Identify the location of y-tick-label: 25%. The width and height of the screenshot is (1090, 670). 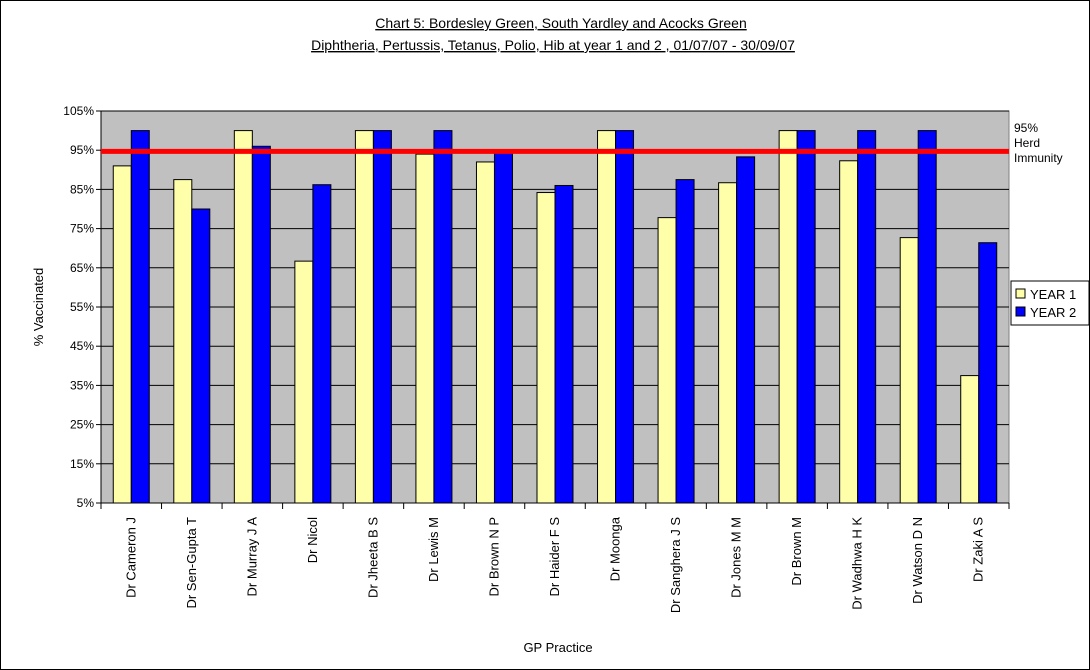
(82, 425).